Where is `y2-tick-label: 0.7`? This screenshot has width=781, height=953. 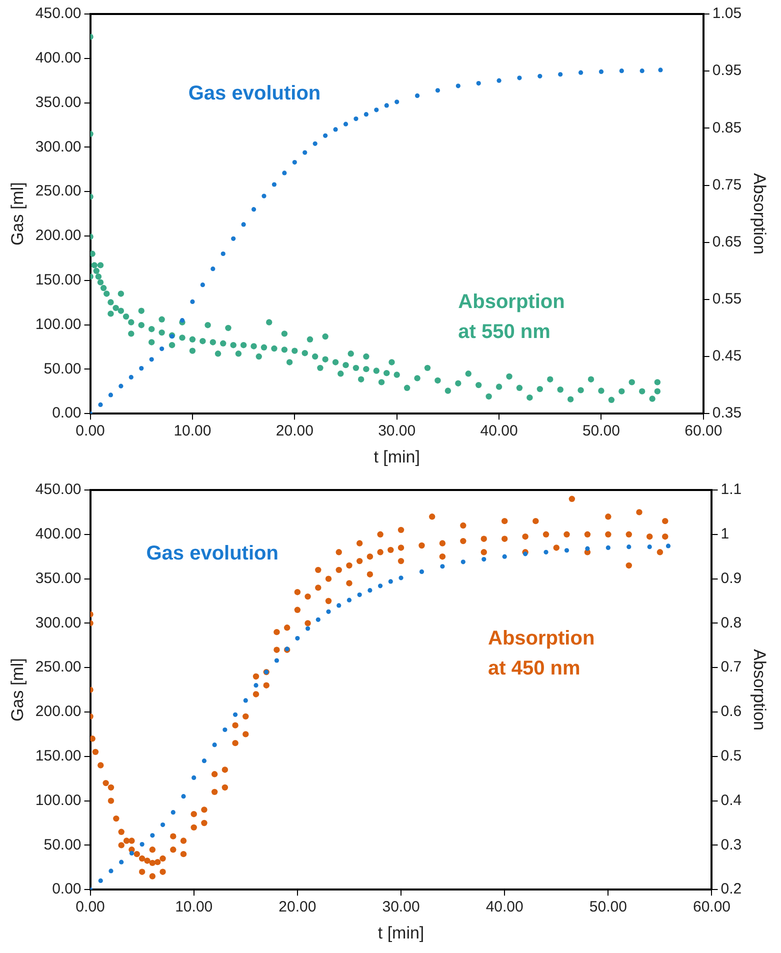
y2-tick-label: 0.7 is located at coordinates (731, 667).